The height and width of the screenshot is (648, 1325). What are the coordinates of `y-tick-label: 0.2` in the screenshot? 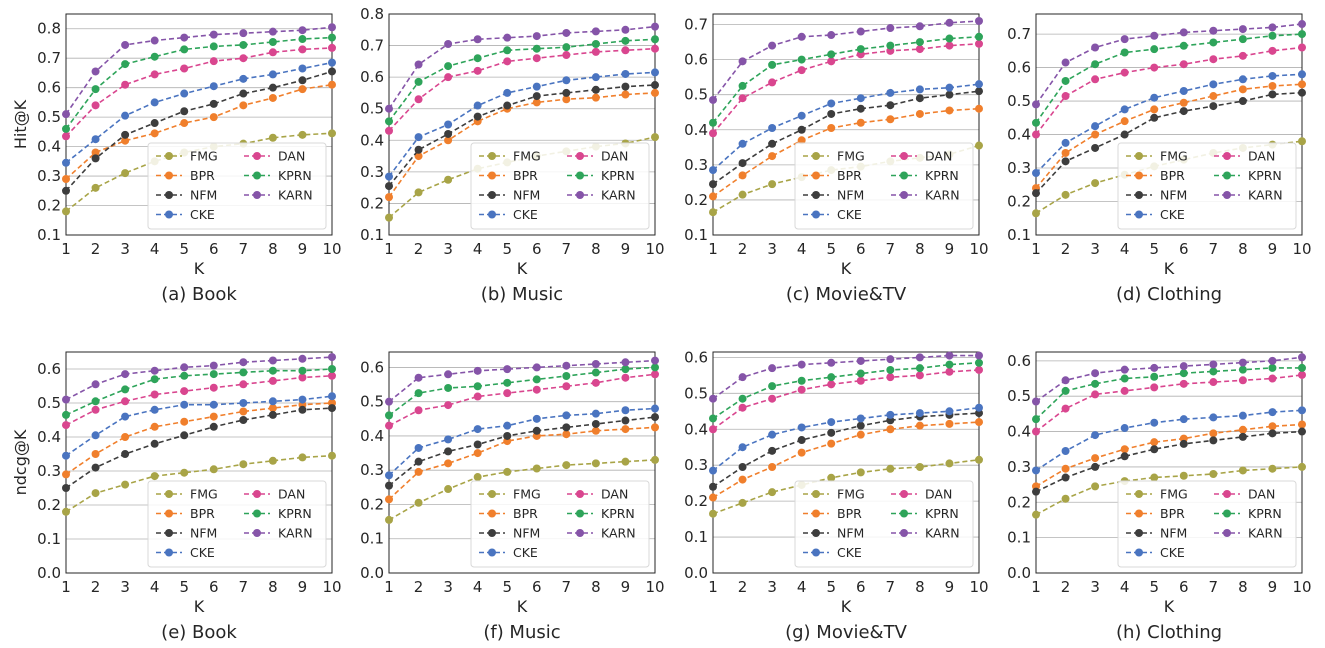 It's located at (372, 504).